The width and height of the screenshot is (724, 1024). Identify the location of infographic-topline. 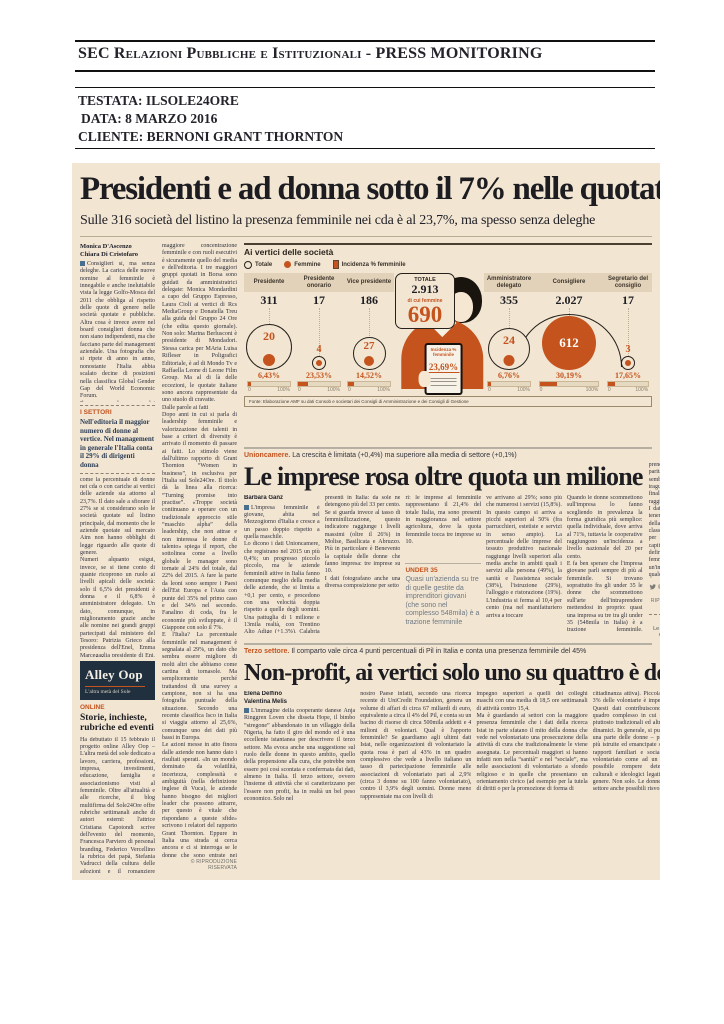
(448, 244).